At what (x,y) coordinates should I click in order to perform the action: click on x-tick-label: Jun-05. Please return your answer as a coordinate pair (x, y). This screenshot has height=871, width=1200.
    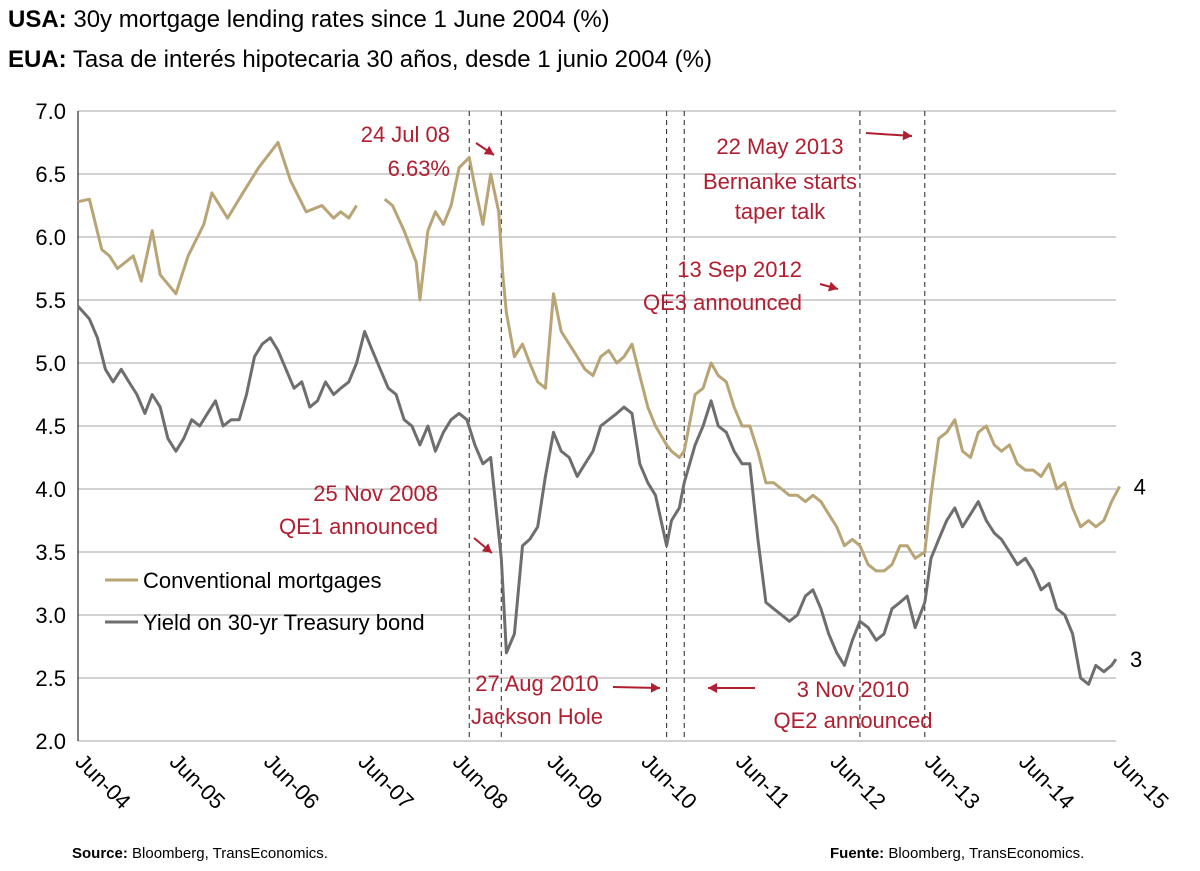
    Looking at the image, I should click on (197, 781).